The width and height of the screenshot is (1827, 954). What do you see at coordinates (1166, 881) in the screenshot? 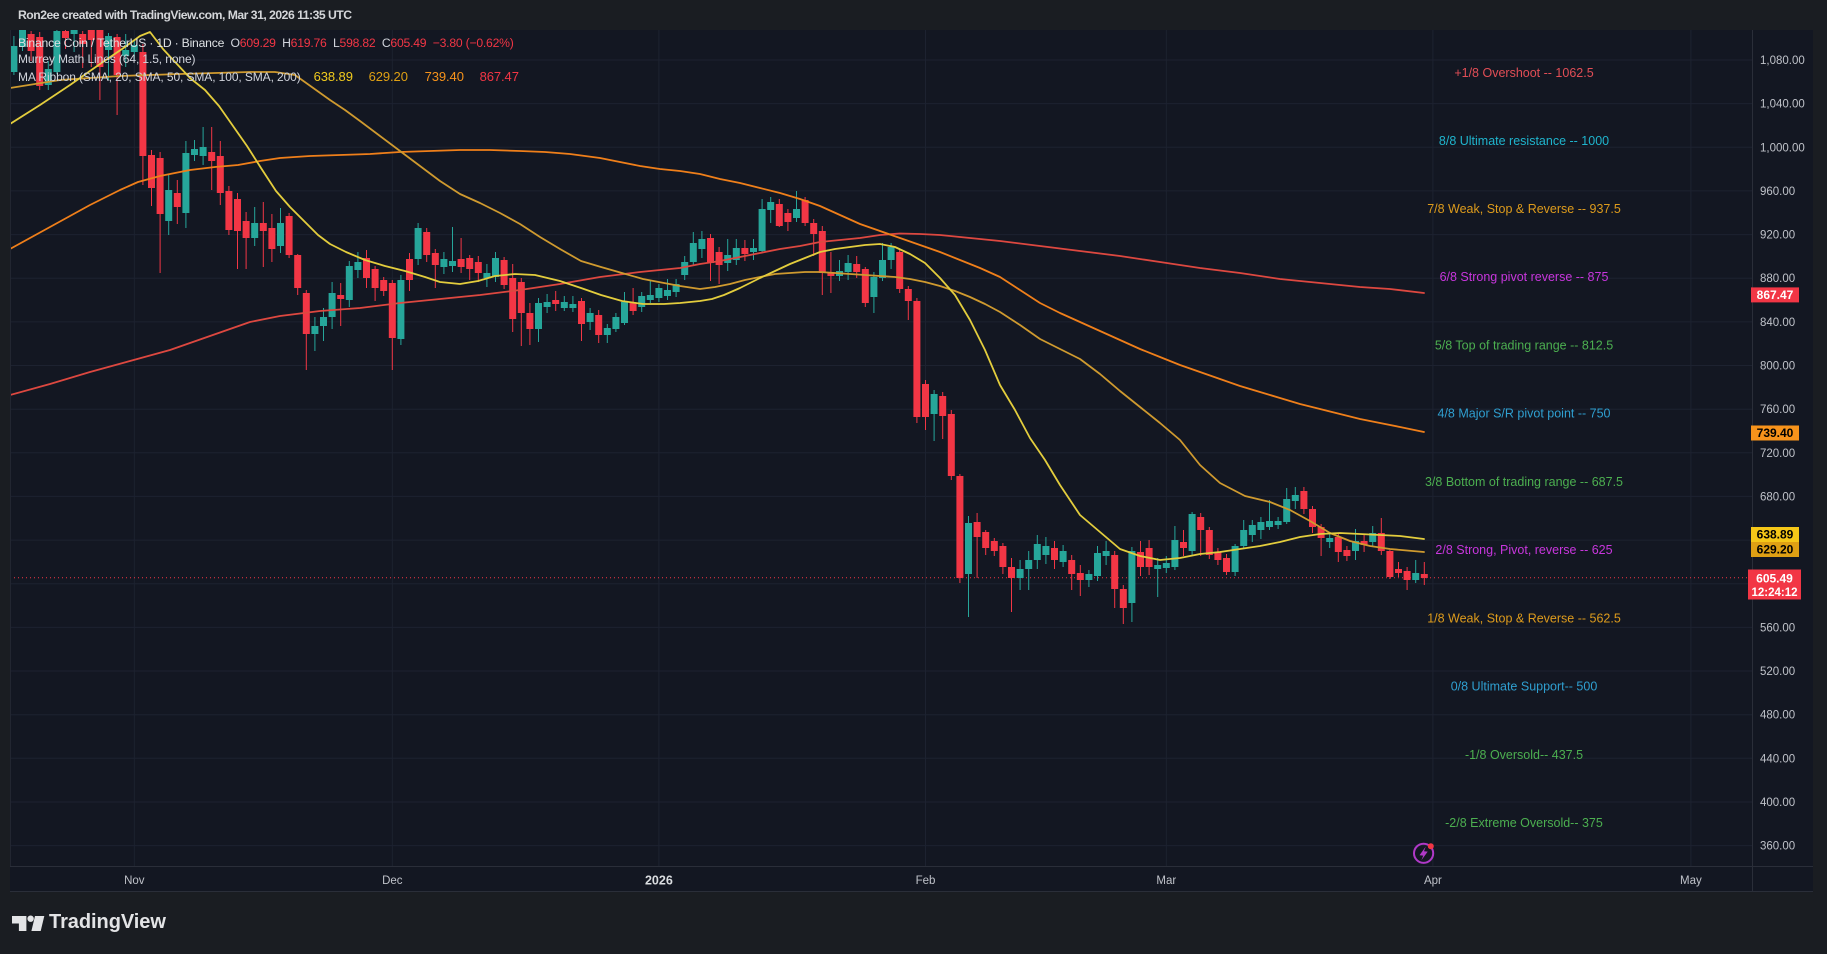
I see `svg-text: Mar` at bounding box center [1166, 881].